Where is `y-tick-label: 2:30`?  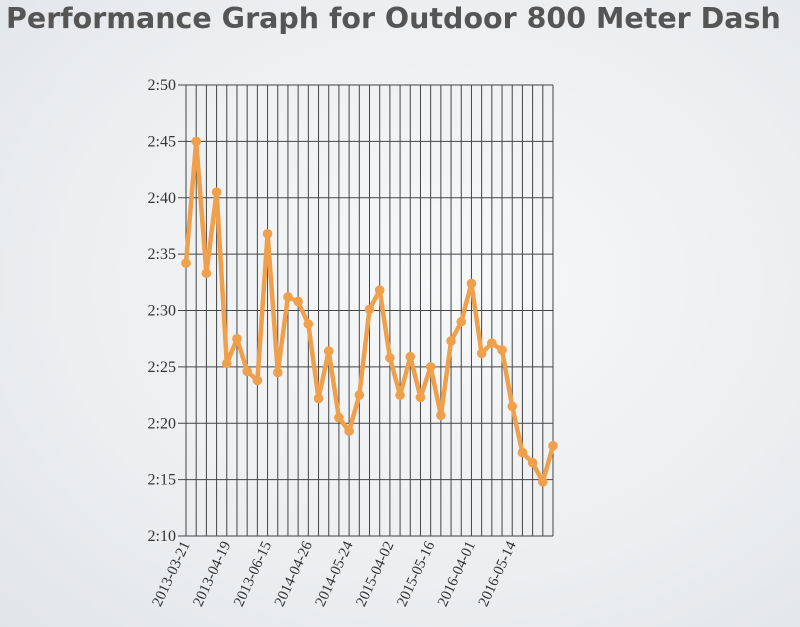
y-tick-label: 2:30 is located at coordinates (162, 311).